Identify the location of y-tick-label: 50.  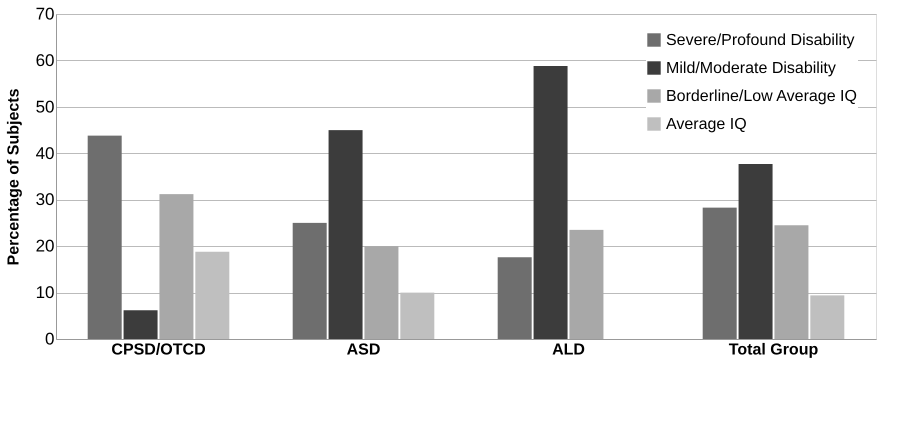
(45, 106).